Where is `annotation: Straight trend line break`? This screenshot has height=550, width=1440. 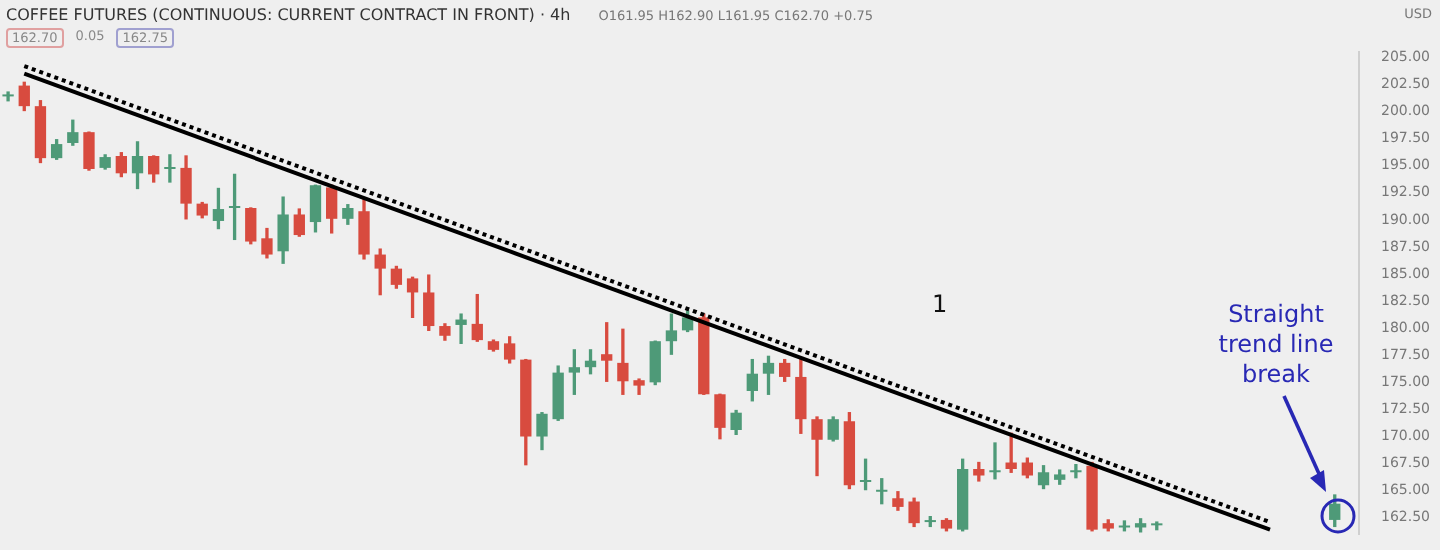 annotation: Straight trend line break is located at coordinates (1276, 345).